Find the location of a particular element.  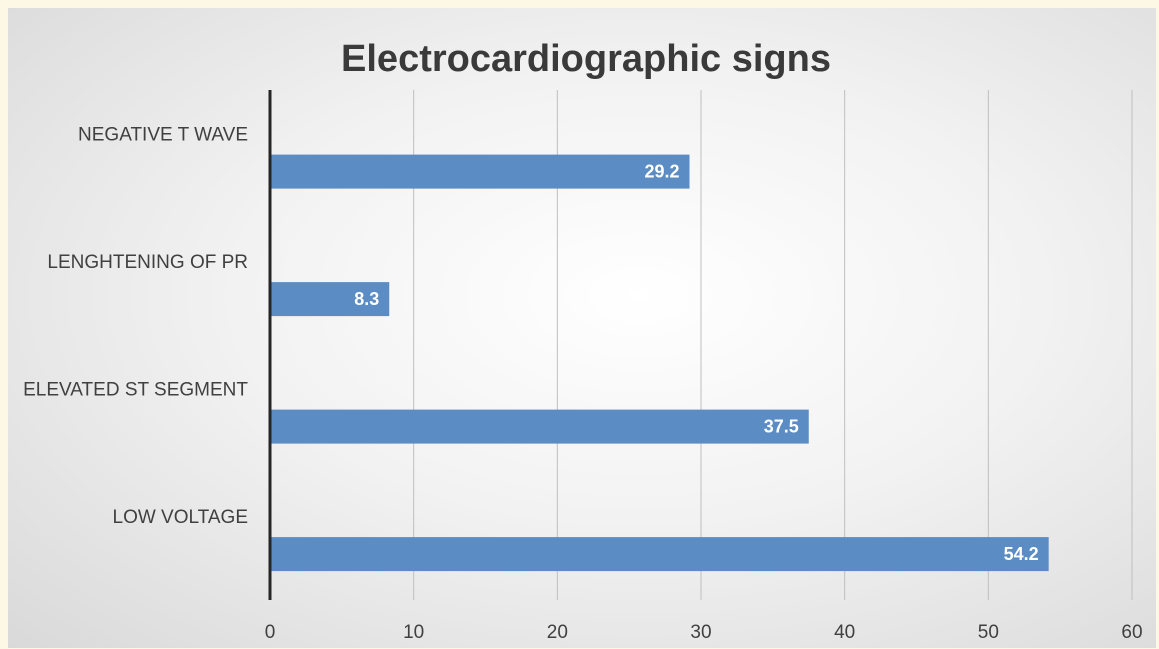

chart-title: Electrocardiographic signs is located at coordinates (586, 59).